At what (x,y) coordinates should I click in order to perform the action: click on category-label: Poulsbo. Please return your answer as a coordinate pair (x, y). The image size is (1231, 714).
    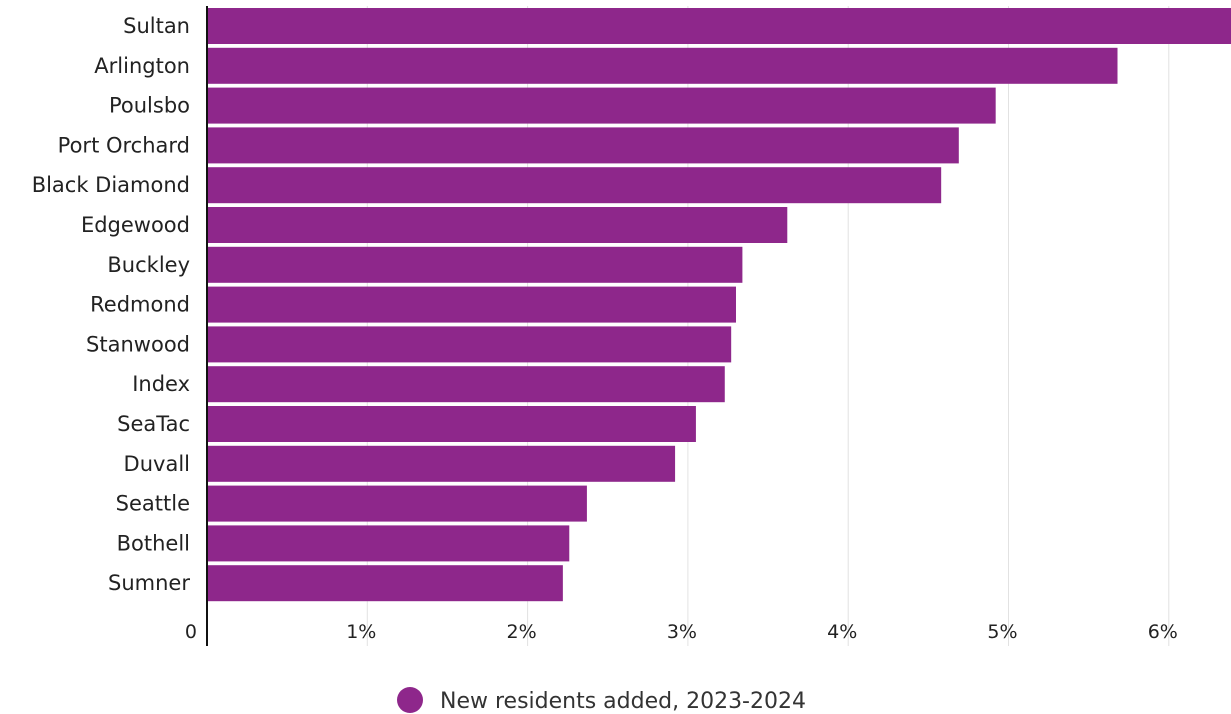
    Looking at the image, I should click on (149, 106).